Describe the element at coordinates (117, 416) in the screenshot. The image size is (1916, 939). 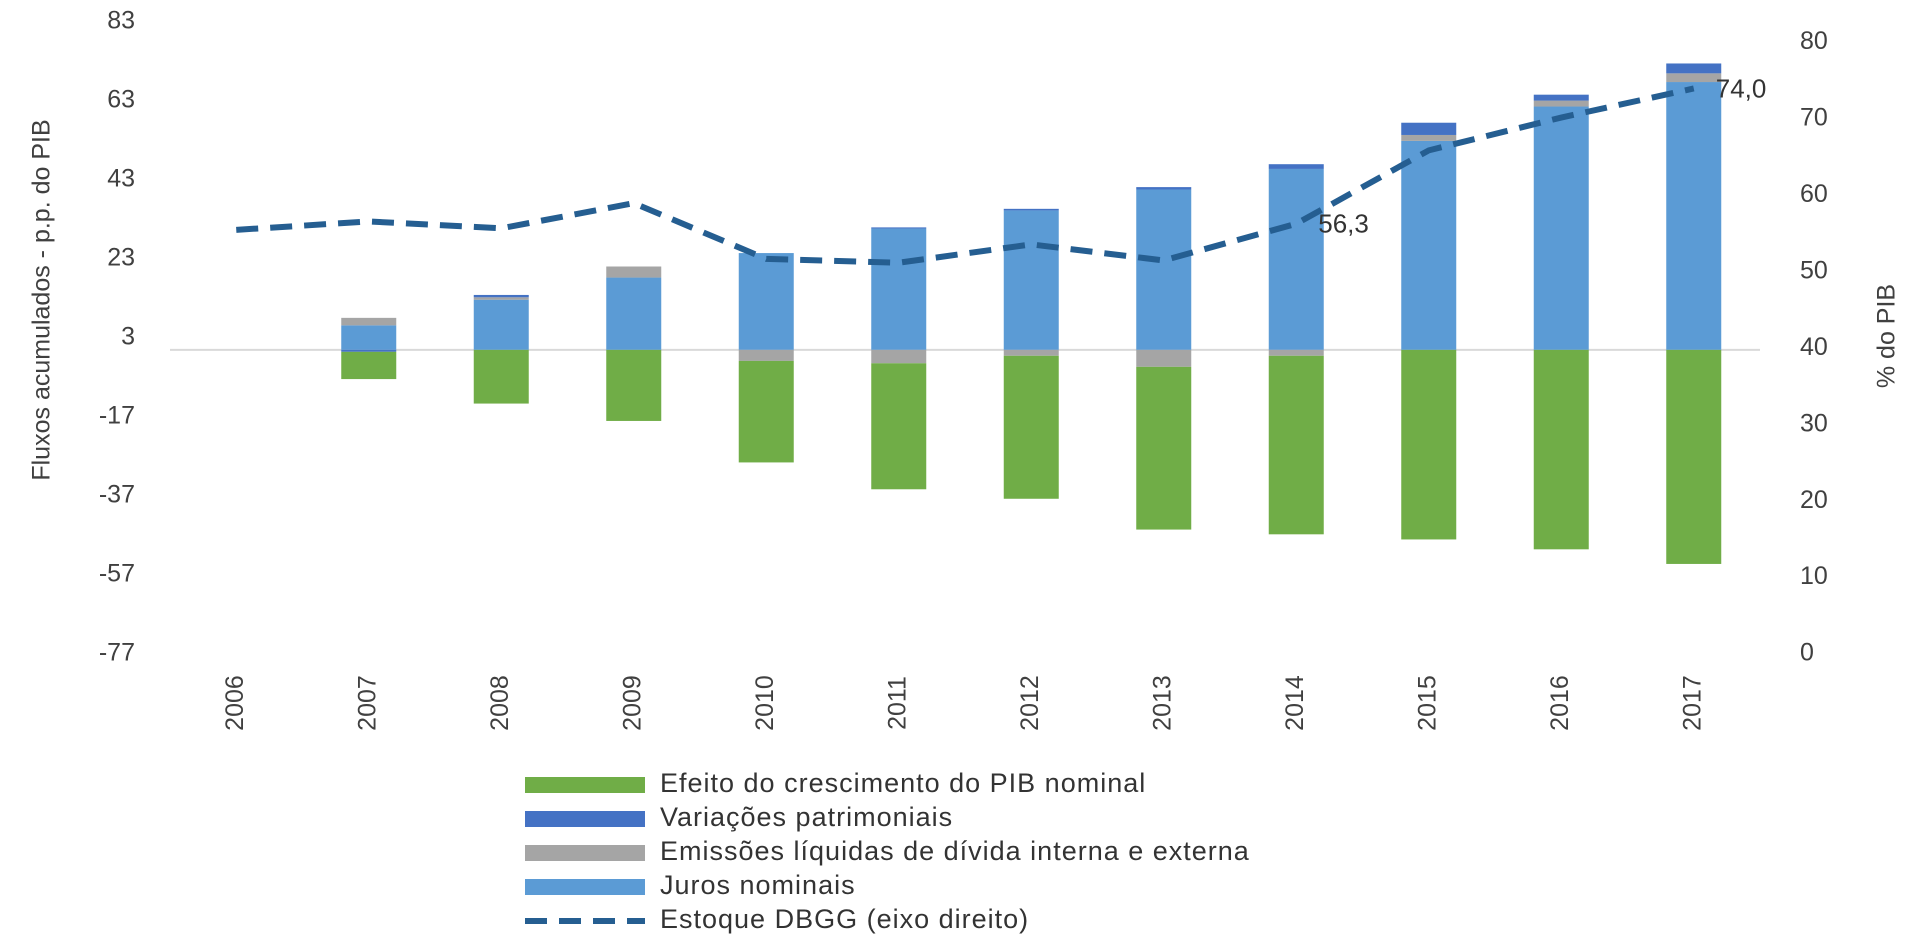
I see `y-tick-label: -17` at that location.